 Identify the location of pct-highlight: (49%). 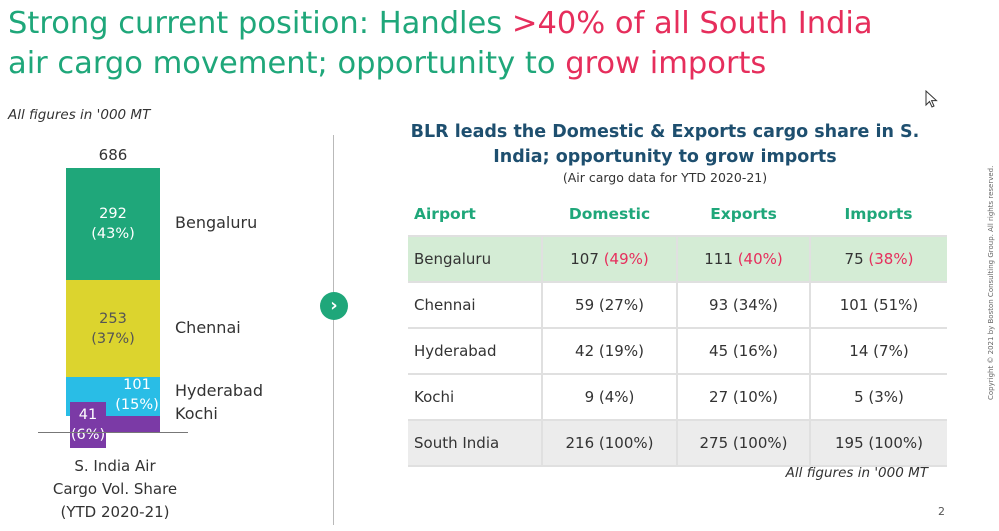
(626, 259).